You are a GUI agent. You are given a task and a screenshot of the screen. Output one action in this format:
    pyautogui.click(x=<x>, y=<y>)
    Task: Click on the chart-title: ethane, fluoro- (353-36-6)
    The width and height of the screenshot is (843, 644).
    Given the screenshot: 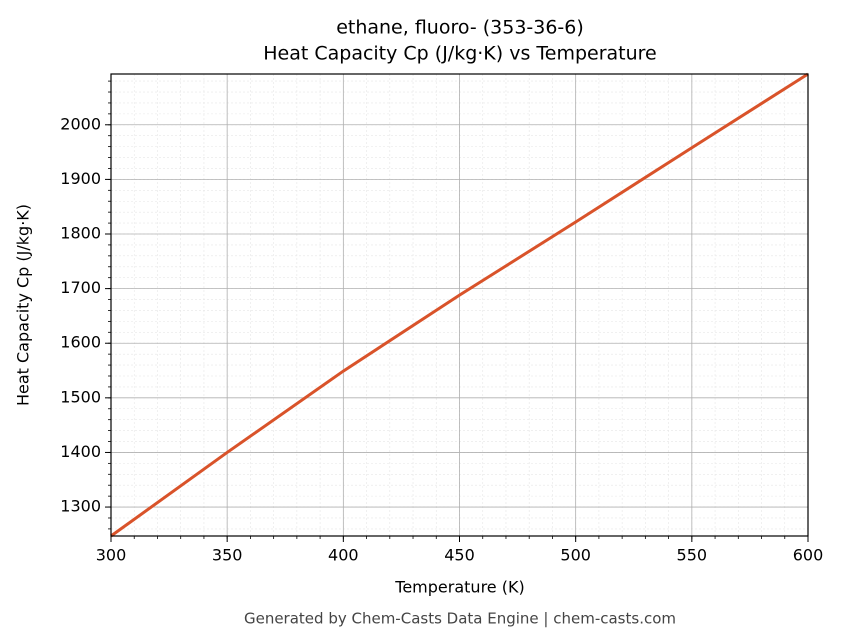 What is the action you would take?
    pyautogui.click(x=460, y=28)
    